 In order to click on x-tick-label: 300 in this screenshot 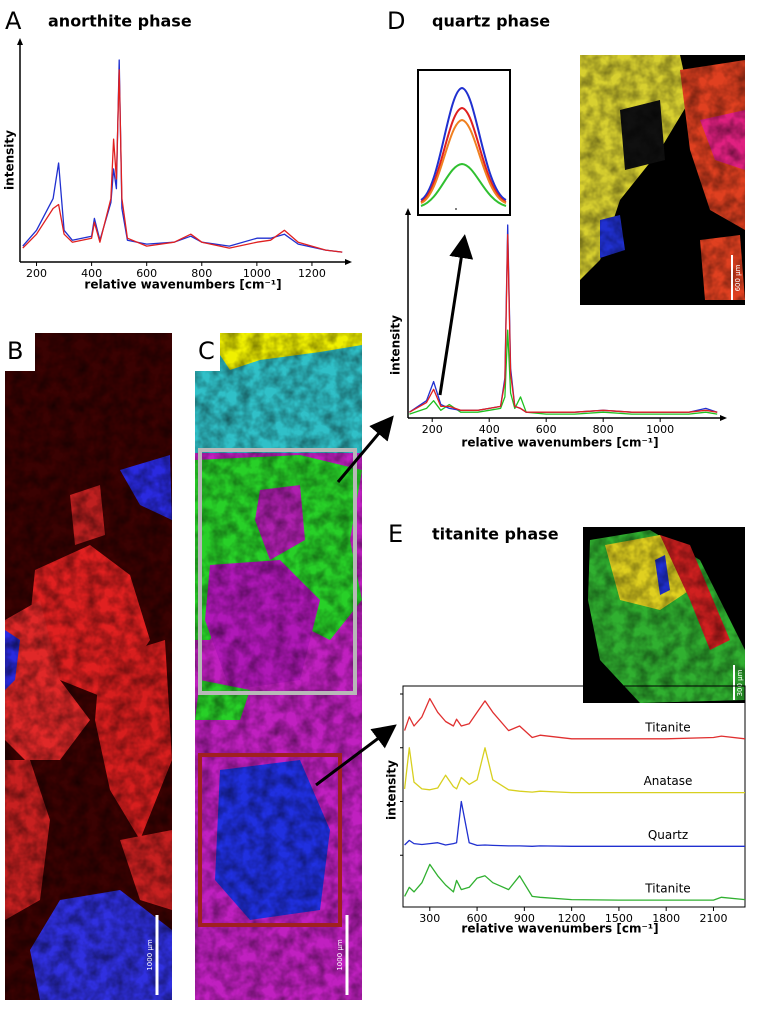, I will do `click(429, 918)`.